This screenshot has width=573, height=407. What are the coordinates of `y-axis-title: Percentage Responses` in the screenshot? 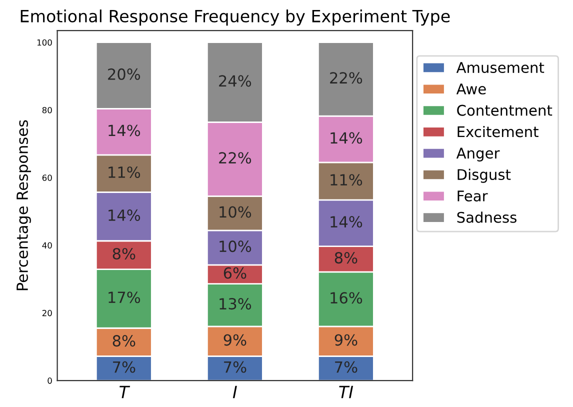 It's located at (23, 205).